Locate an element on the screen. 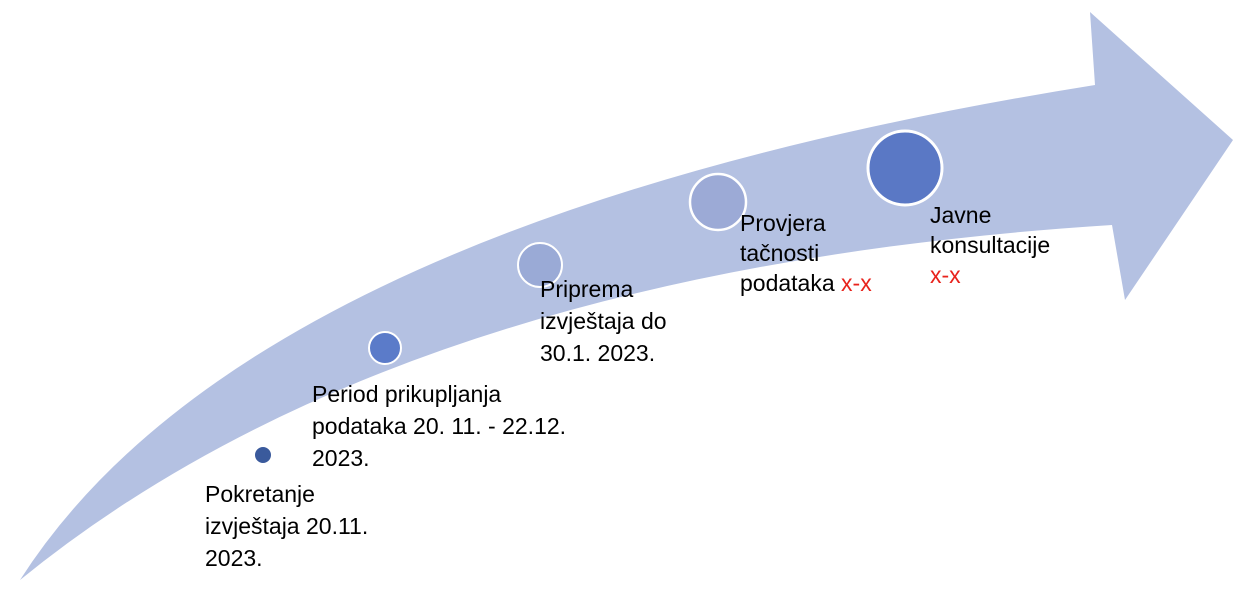 The width and height of the screenshot is (1233, 589). label-text: Pokretanje is located at coordinates (260, 494).